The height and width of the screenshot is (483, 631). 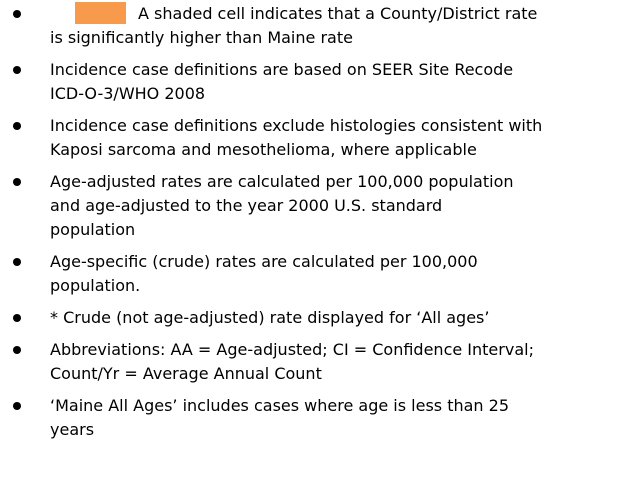 What do you see at coordinates (201, 37) in the screenshot?
I see `text: is significantly higher than Maine rate` at bounding box center [201, 37].